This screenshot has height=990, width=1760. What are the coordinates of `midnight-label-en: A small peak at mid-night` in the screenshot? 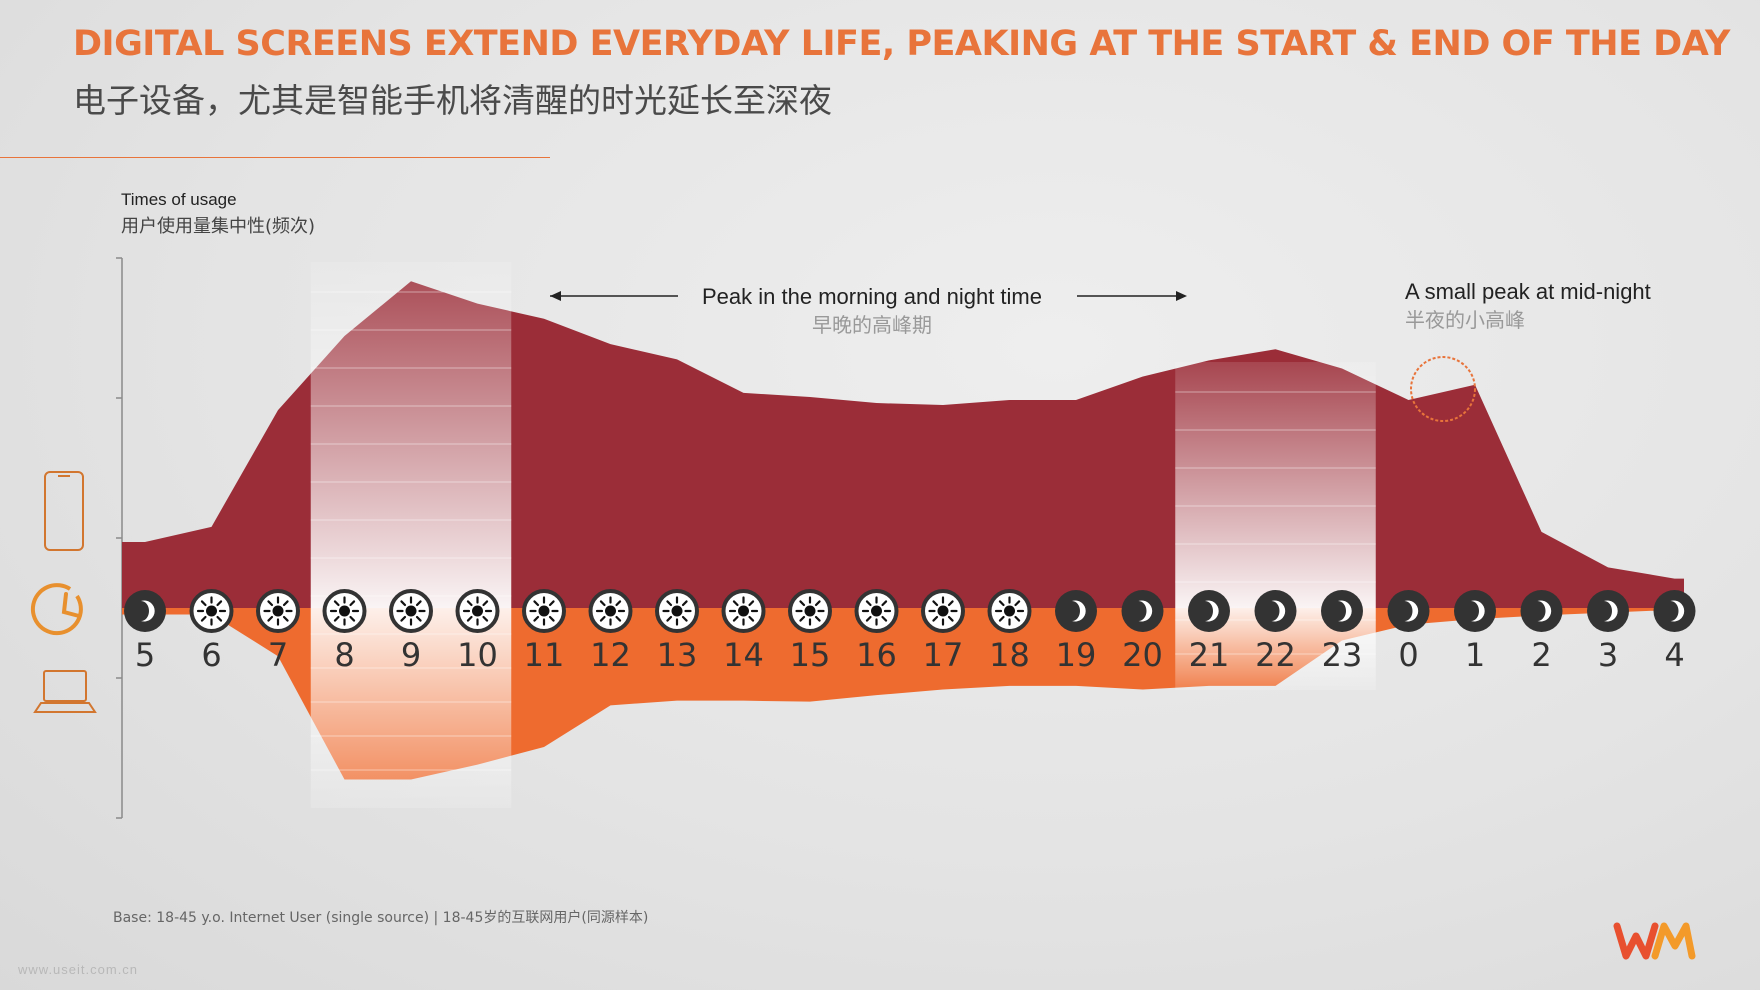 It's located at (1528, 291).